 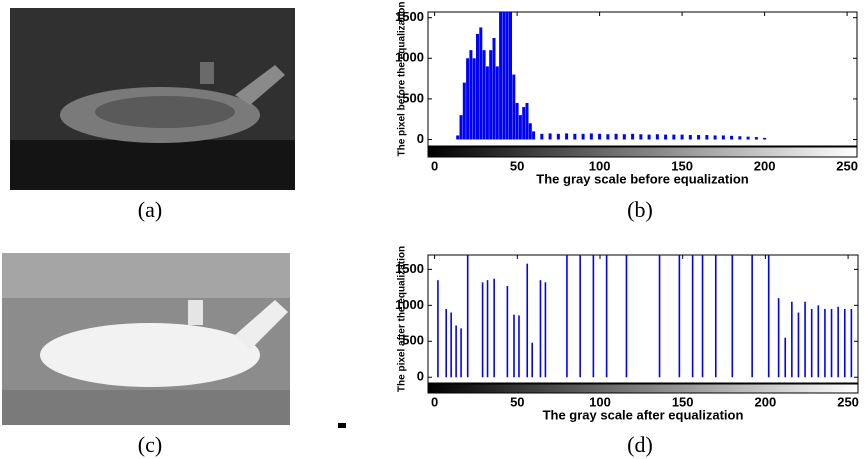 I want to click on caption: (d), so click(x=640, y=444).